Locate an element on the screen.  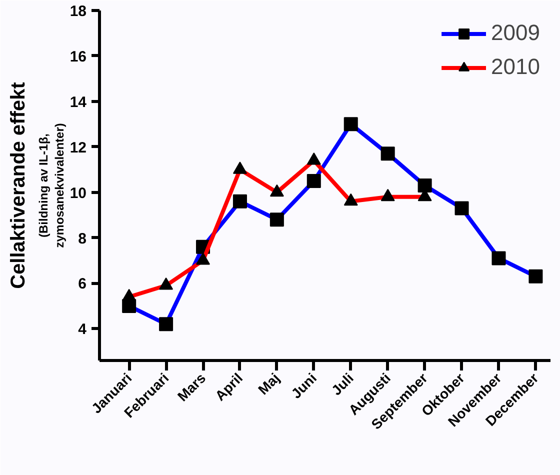
y-axis-title: Cellaktiverande effekt is located at coordinates (19, 185).